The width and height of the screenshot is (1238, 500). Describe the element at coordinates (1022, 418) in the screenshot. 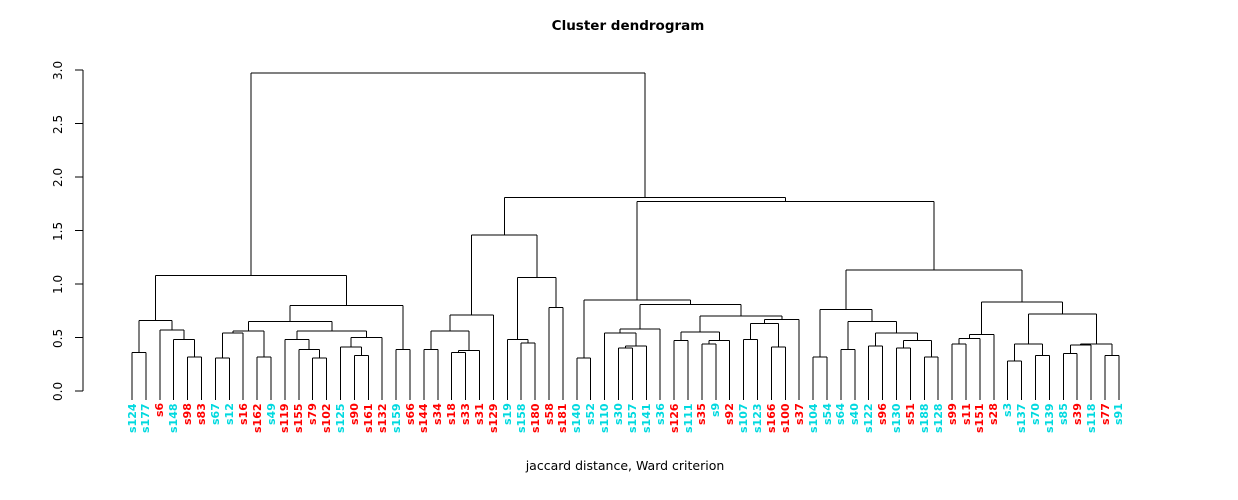

I see `leaf-label: s137` at that location.